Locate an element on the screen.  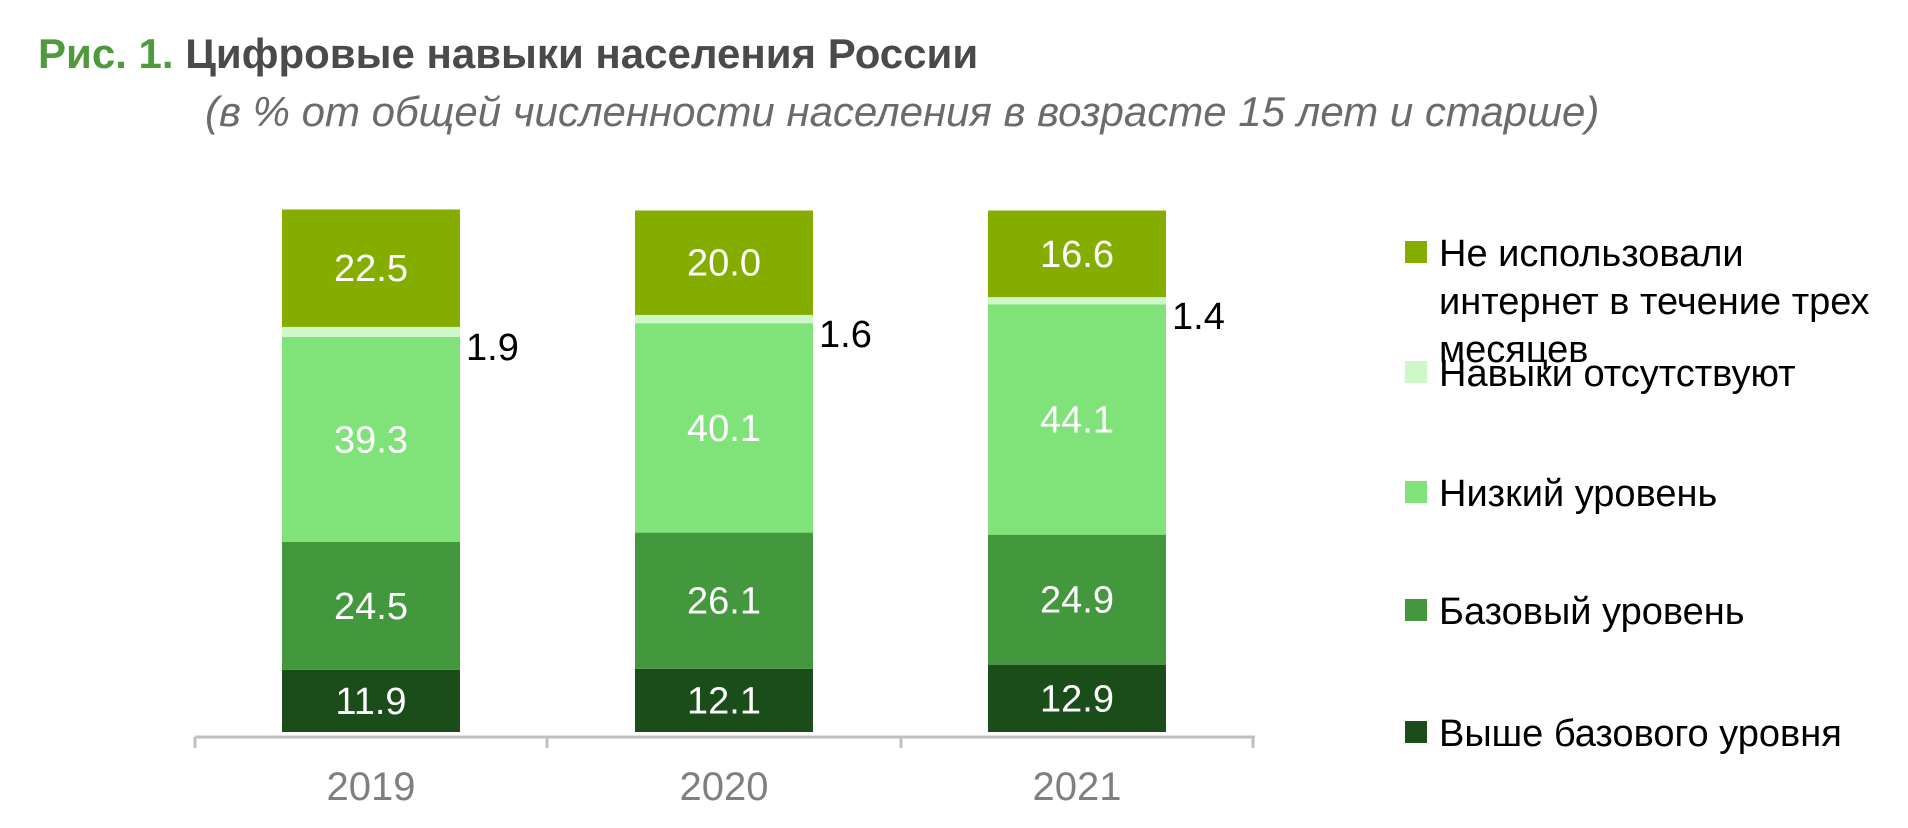
data-label-2020-0: 12.1 is located at coordinates (724, 701).